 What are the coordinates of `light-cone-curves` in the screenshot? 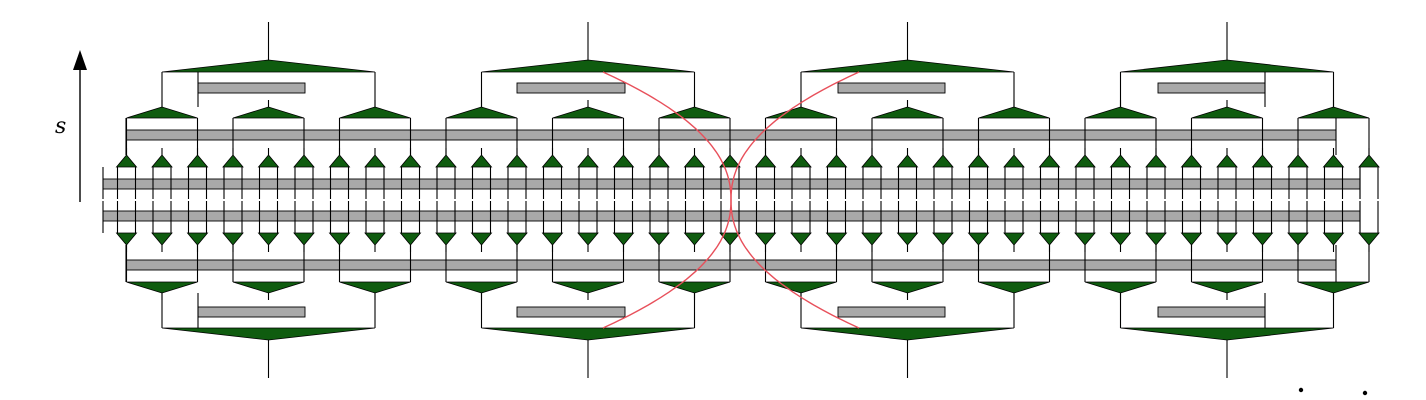 It's located at (731, 200).